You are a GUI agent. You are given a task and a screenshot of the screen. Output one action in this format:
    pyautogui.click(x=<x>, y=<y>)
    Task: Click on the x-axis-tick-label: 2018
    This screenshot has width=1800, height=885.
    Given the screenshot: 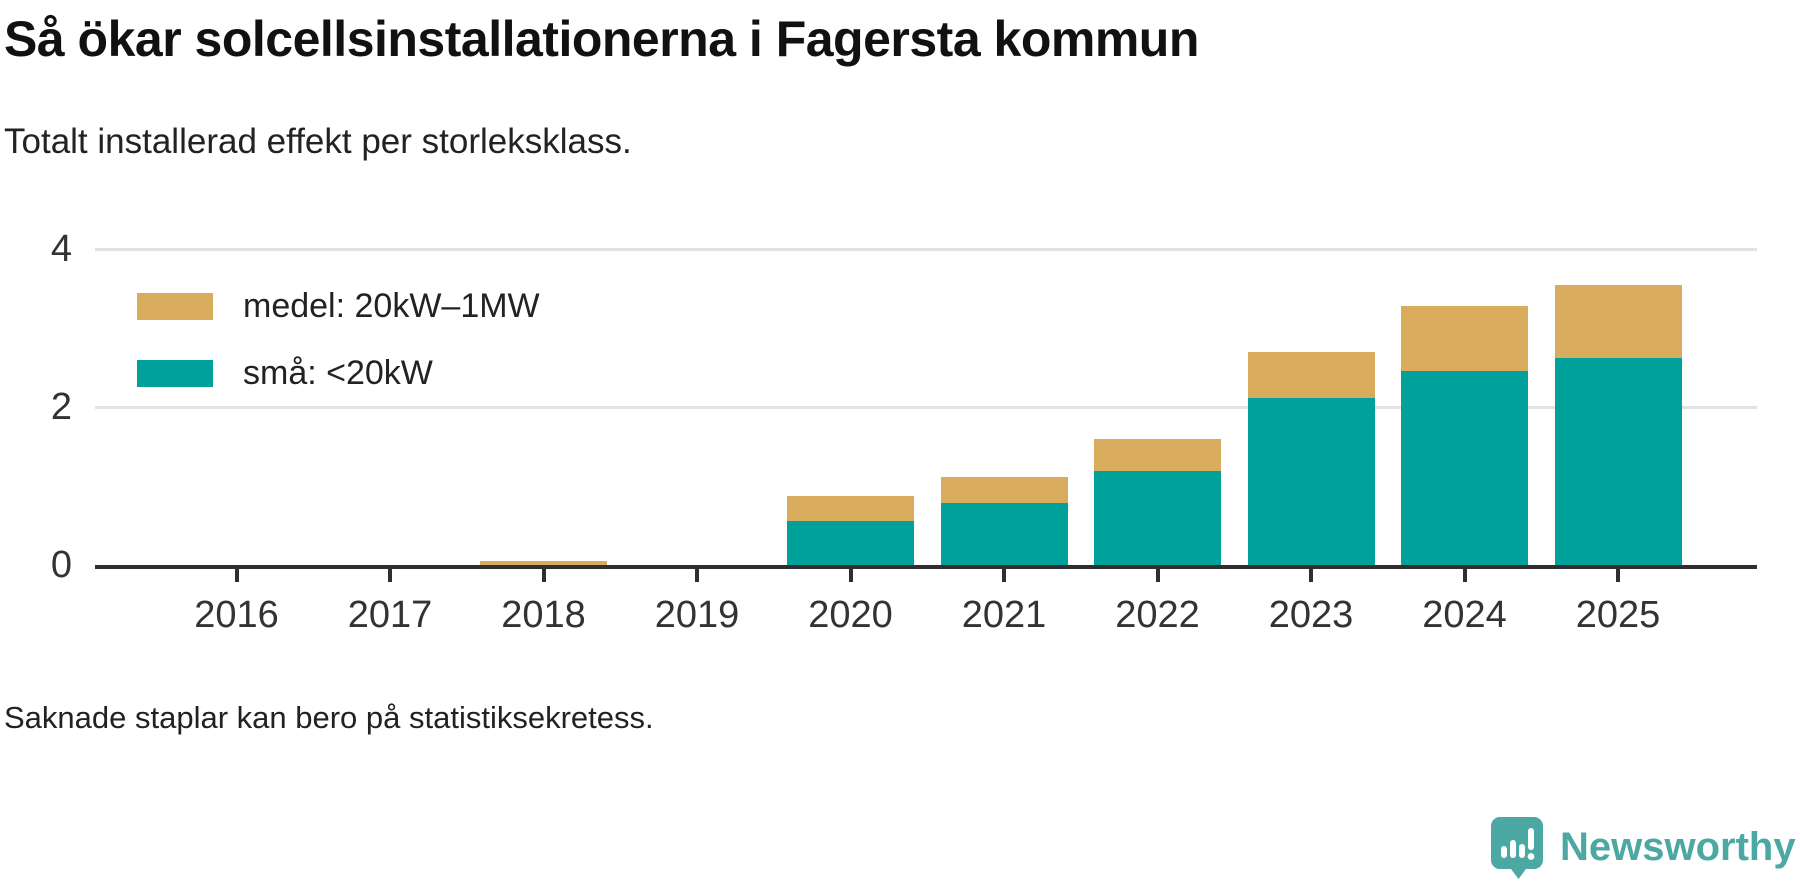 What is the action you would take?
    pyautogui.click(x=543, y=615)
    